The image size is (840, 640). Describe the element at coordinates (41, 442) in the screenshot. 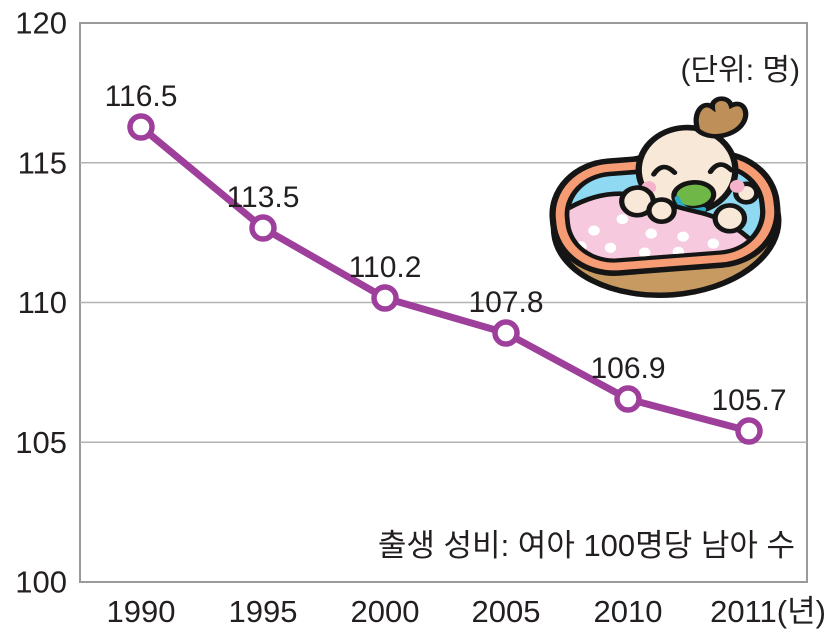

I see `y-tick-label: 105` at that location.